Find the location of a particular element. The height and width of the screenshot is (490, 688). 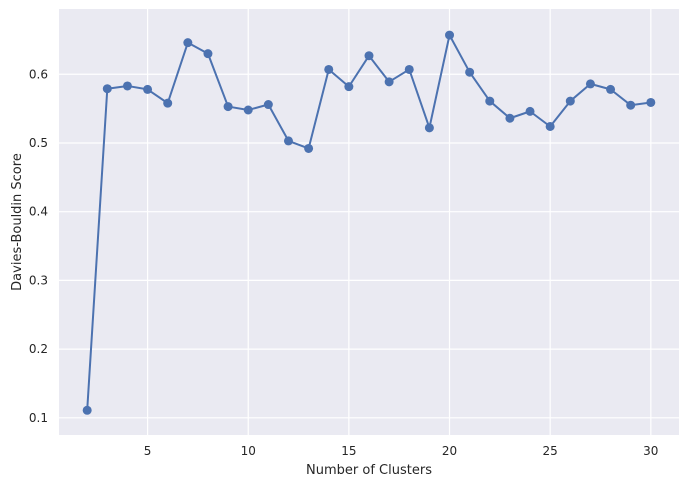

y-axis-label: Davies-Bouldin Score is located at coordinates (17, 222).